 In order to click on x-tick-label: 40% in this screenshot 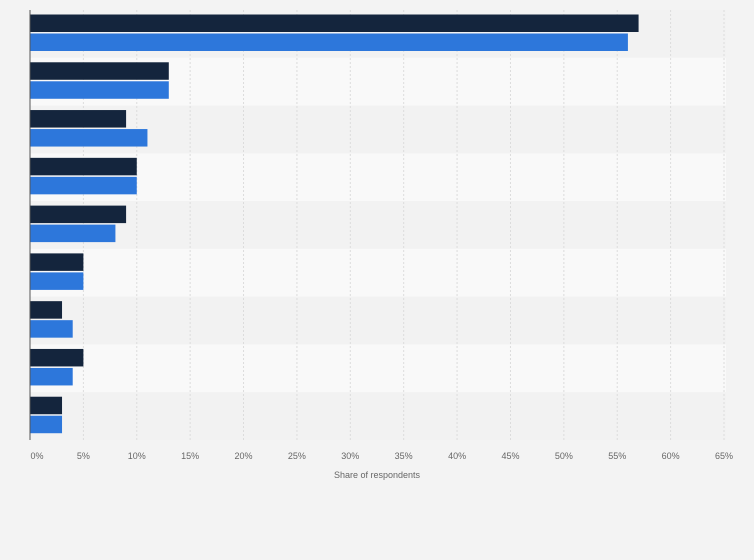, I will do `click(457, 456)`.